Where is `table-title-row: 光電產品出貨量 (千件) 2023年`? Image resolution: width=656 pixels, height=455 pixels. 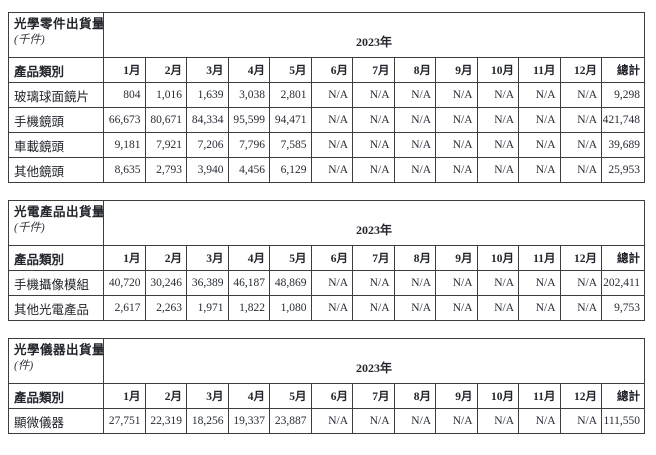 table-title-row: 光電產品出貨量 (千件) 2023年 is located at coordinates (327, 223).